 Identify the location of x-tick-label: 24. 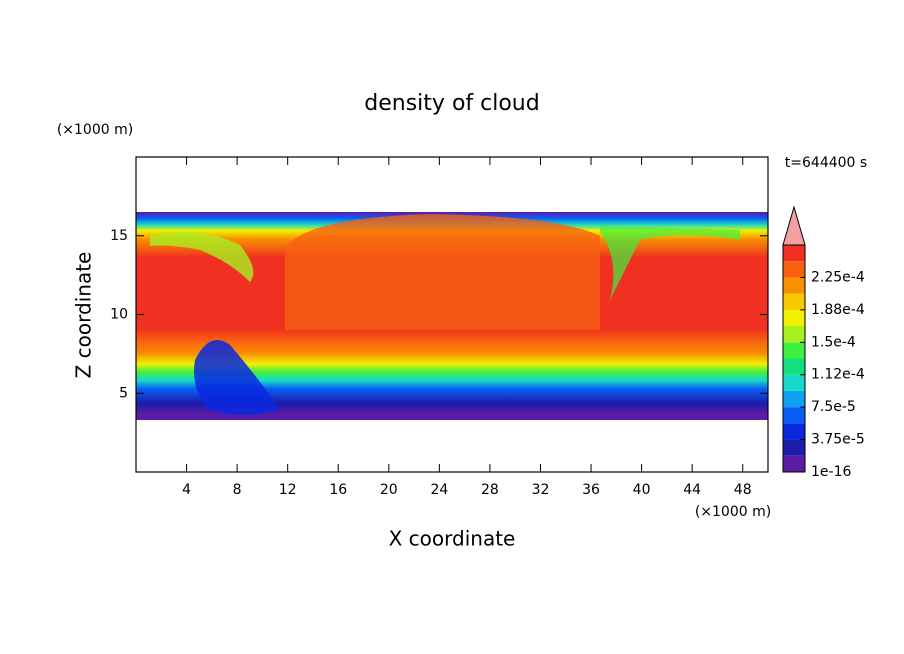
(439, 490).